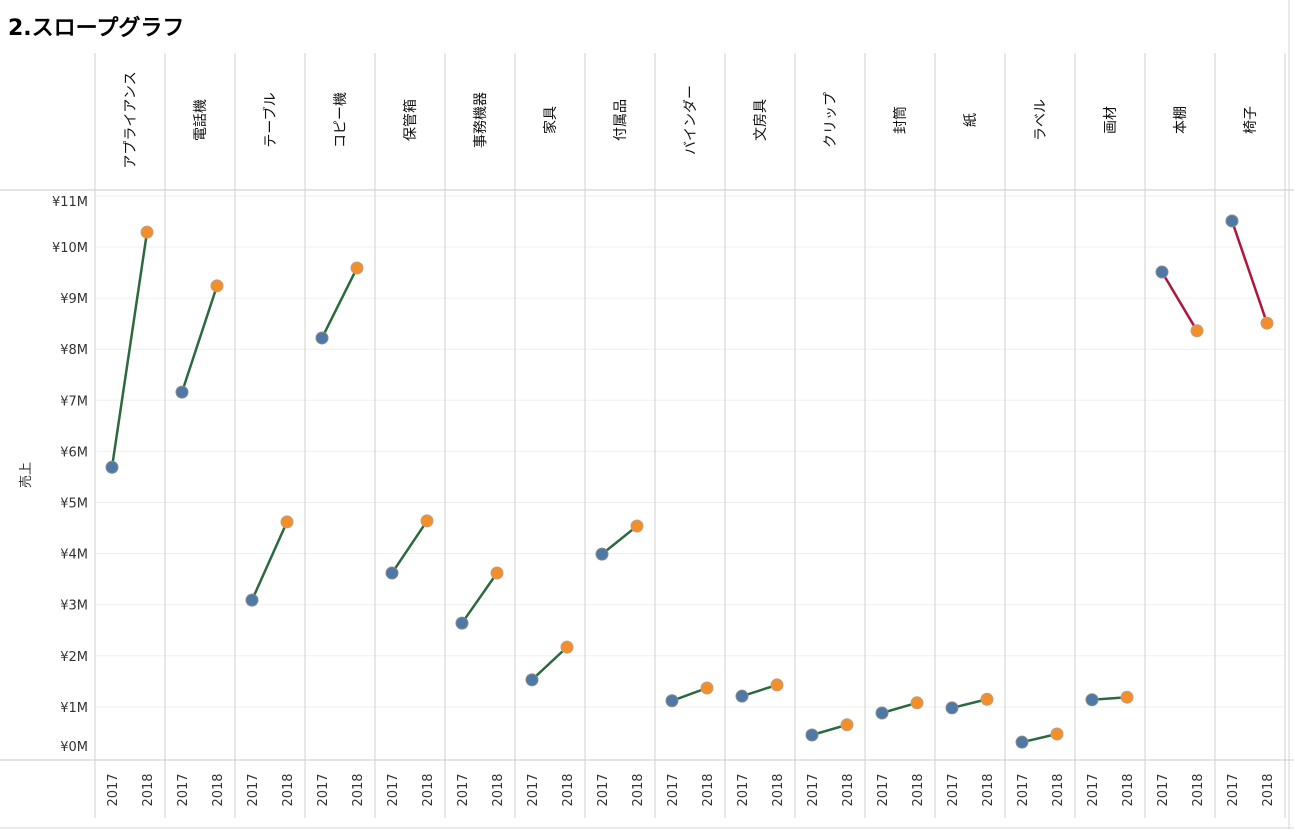 The width and height of the screenshot is (1294, 829). Describe the element at coordinates (74, 504) in the screenshot. I see `y-tick-label: ¥5M` at that location.